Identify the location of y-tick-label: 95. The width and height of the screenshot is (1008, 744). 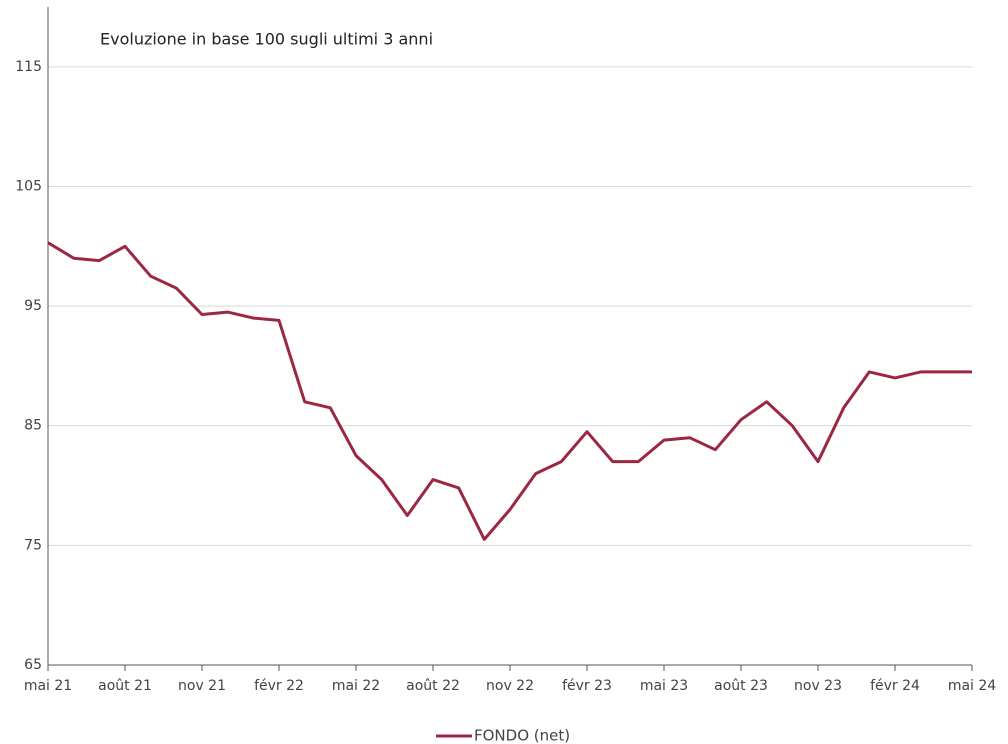
(33, 306).